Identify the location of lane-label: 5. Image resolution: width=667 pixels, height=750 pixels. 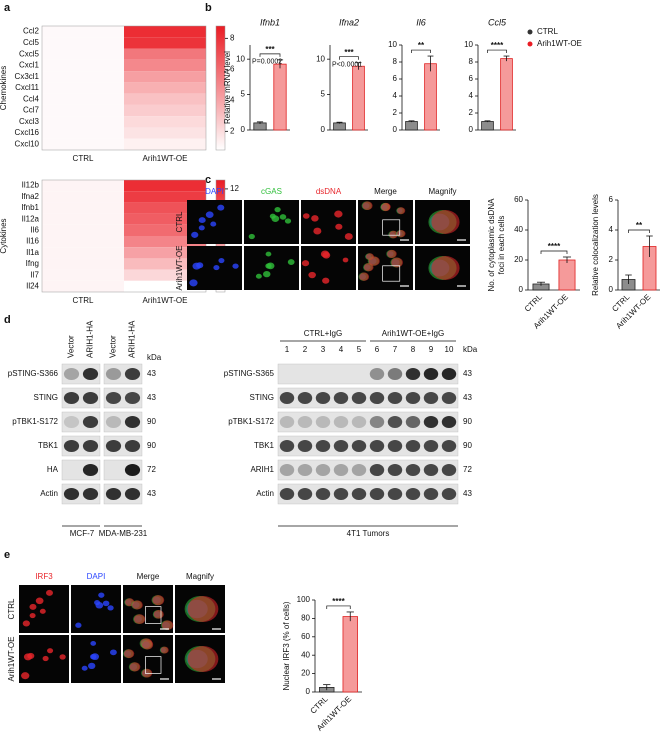
(359, 349).